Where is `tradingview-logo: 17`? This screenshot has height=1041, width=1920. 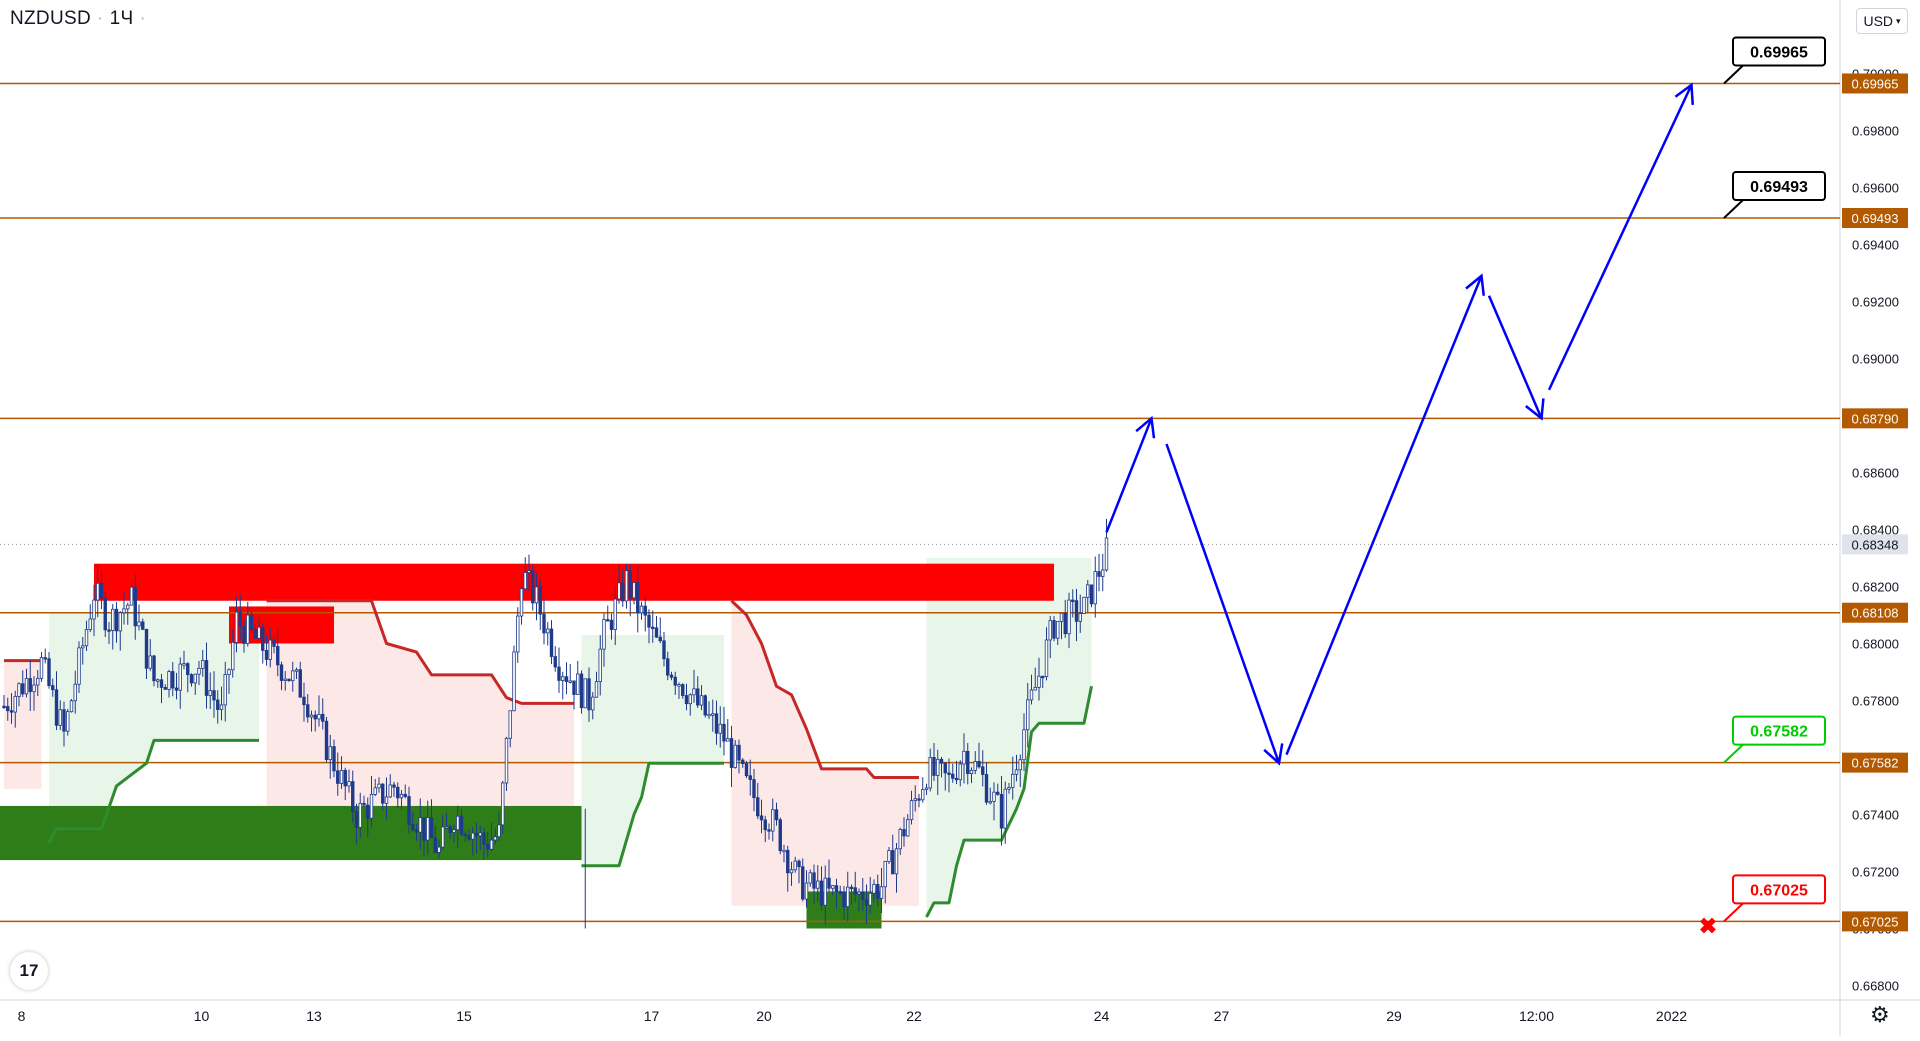
tradingview-logo: 17 is located at coordinates (29, 971).